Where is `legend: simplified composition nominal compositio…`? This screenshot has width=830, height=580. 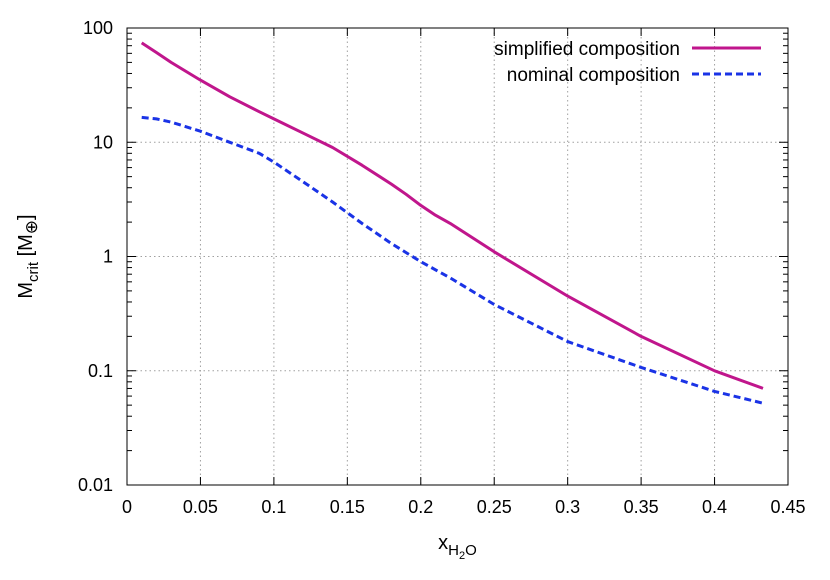
legend: simplified composition nominal compositio… is located at coordinates (627, 62).